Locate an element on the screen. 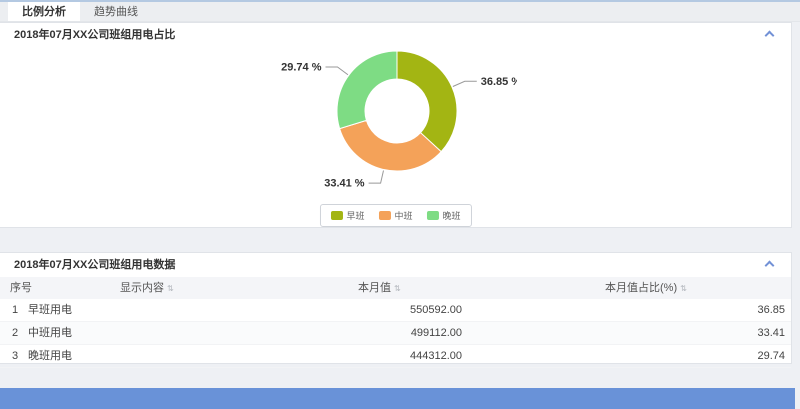 Image resolution: width=800 pixels, height=409 pixels. column-header-index: 序号 is located at coordinates (21, 288).